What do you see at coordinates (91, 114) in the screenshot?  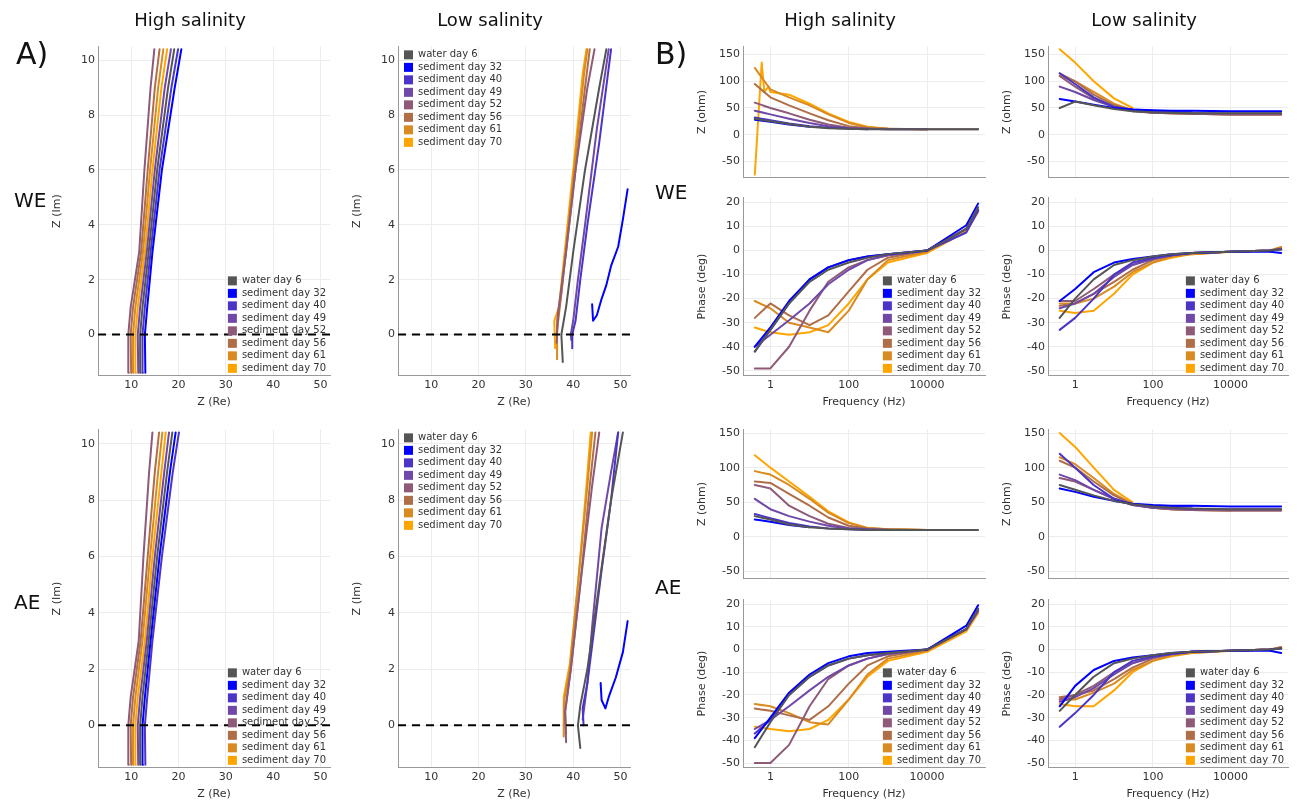 I see `y-tick-label: 8` at bounding box center [91, 114].